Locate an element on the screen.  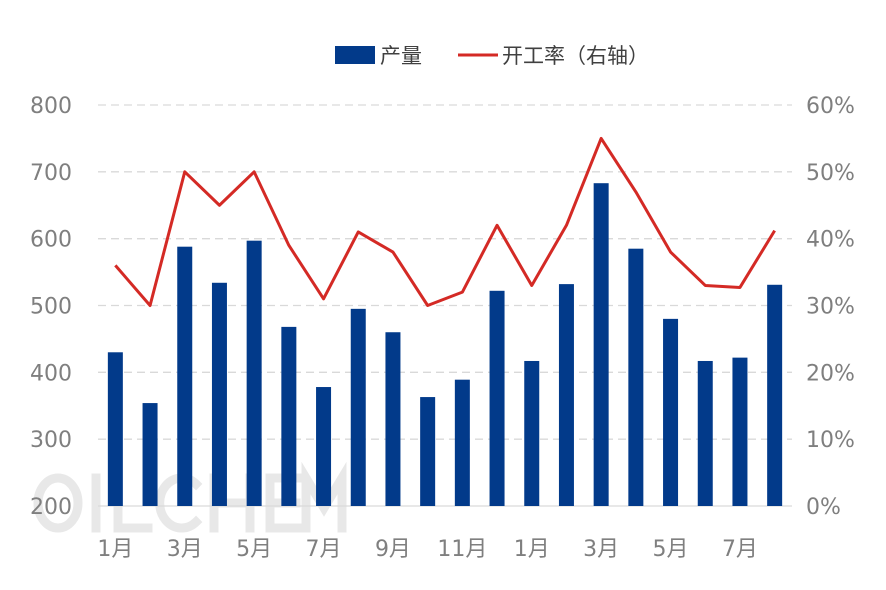
right-tick-label: 50% is located at coordinates (830, 173).